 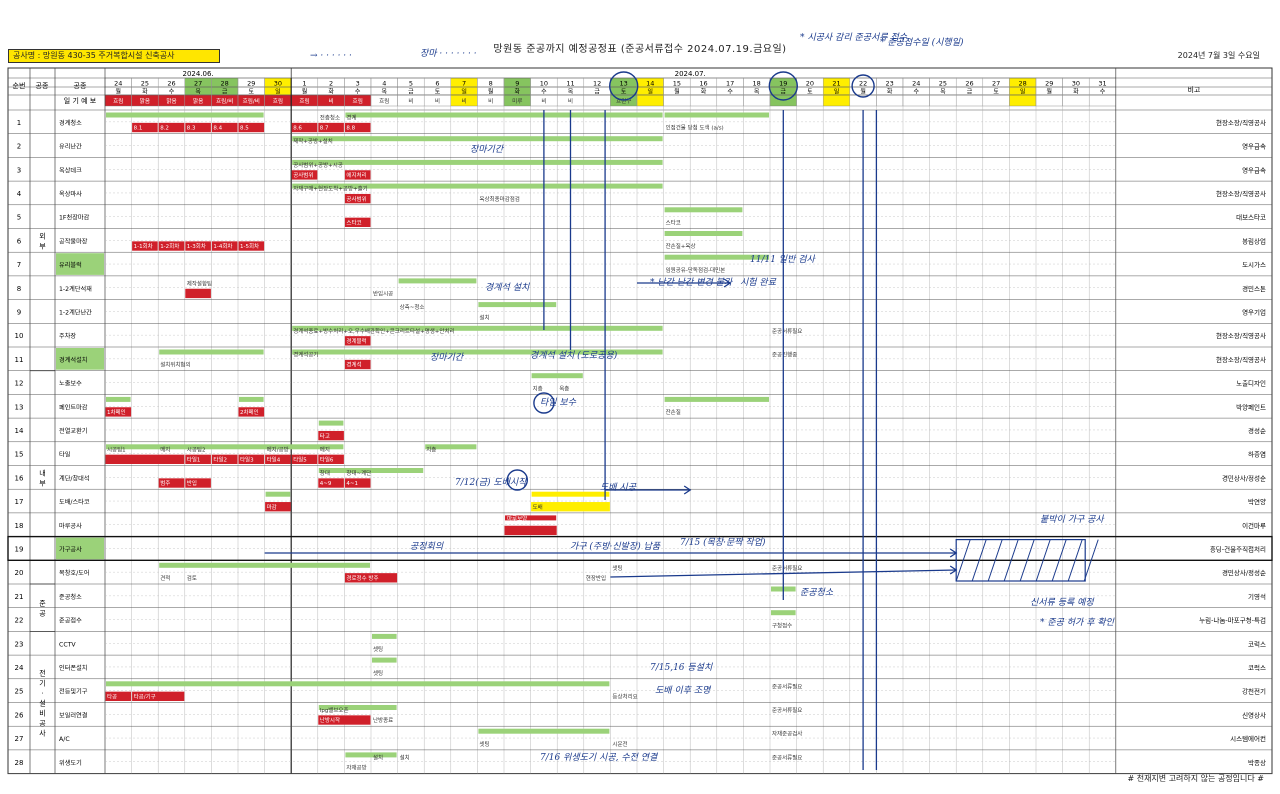 What do you see at coordinates (70, 597) in the screenshot?
I see `trade-name: 준공청소` at bounding box center [70, 597].